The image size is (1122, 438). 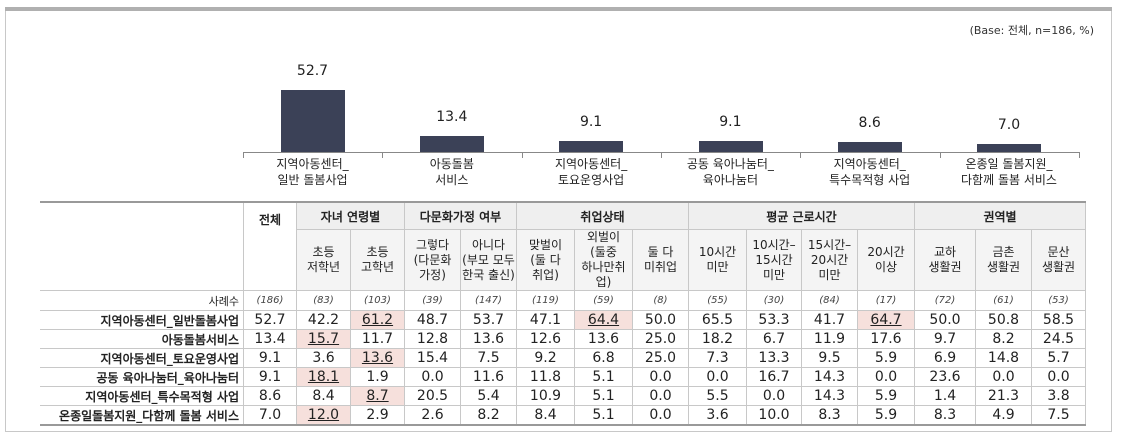 What do you see at coordinates (774, 244) in the screenshot?
I see `sub-header-line: 10시간–` at bounding box center [774, 244].